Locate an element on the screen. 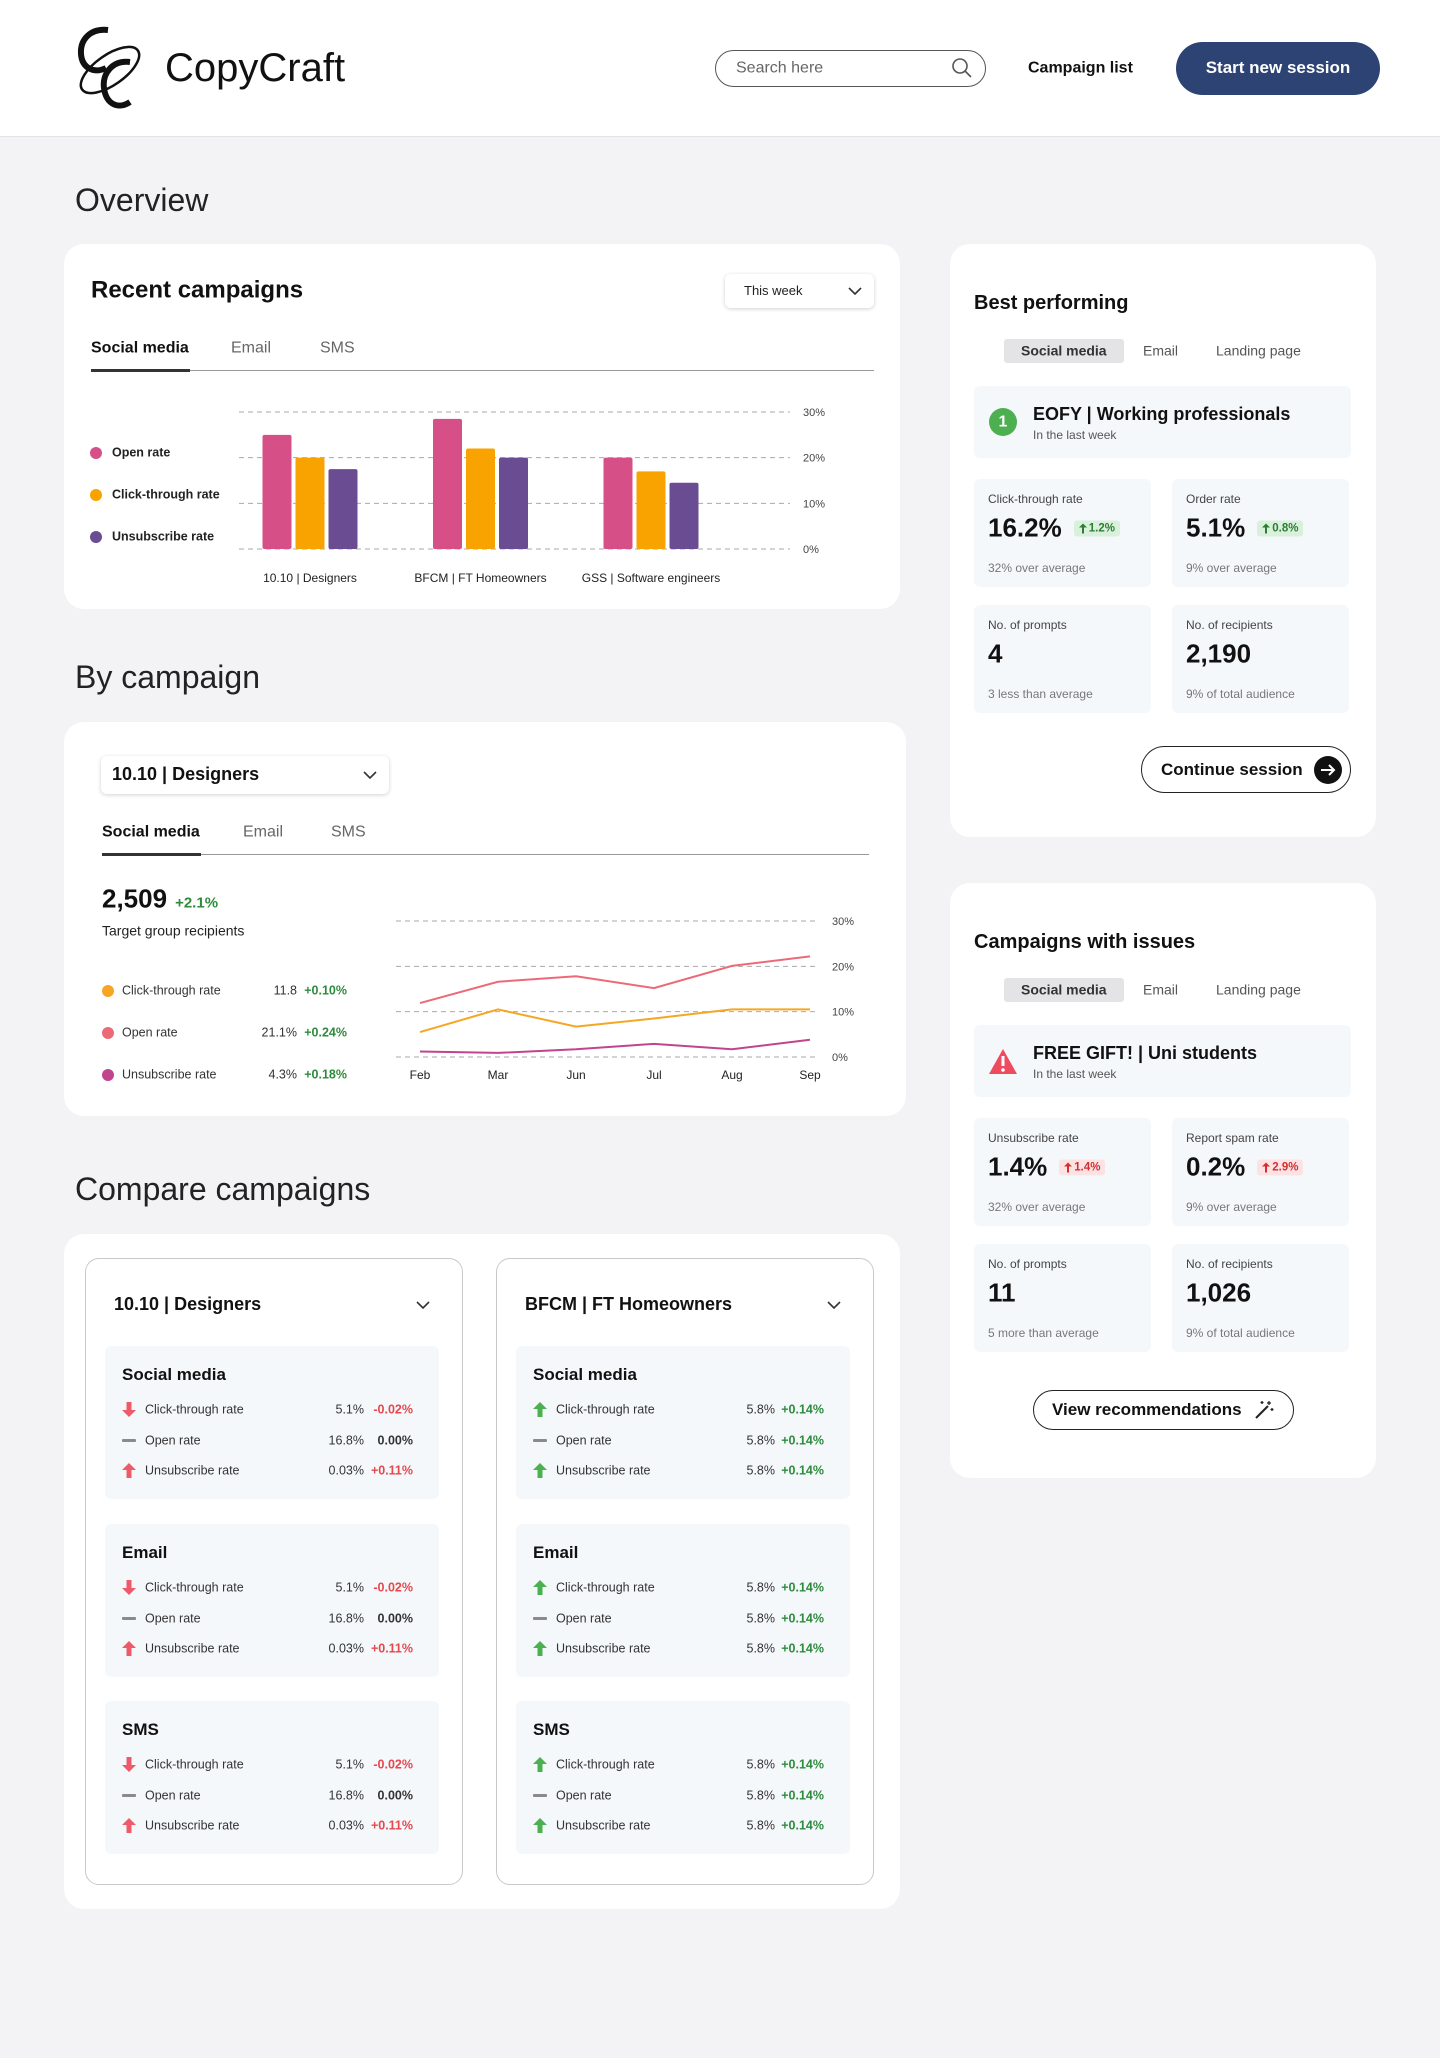  arrow-icon-wrap is located at coordinates (1328, 770).